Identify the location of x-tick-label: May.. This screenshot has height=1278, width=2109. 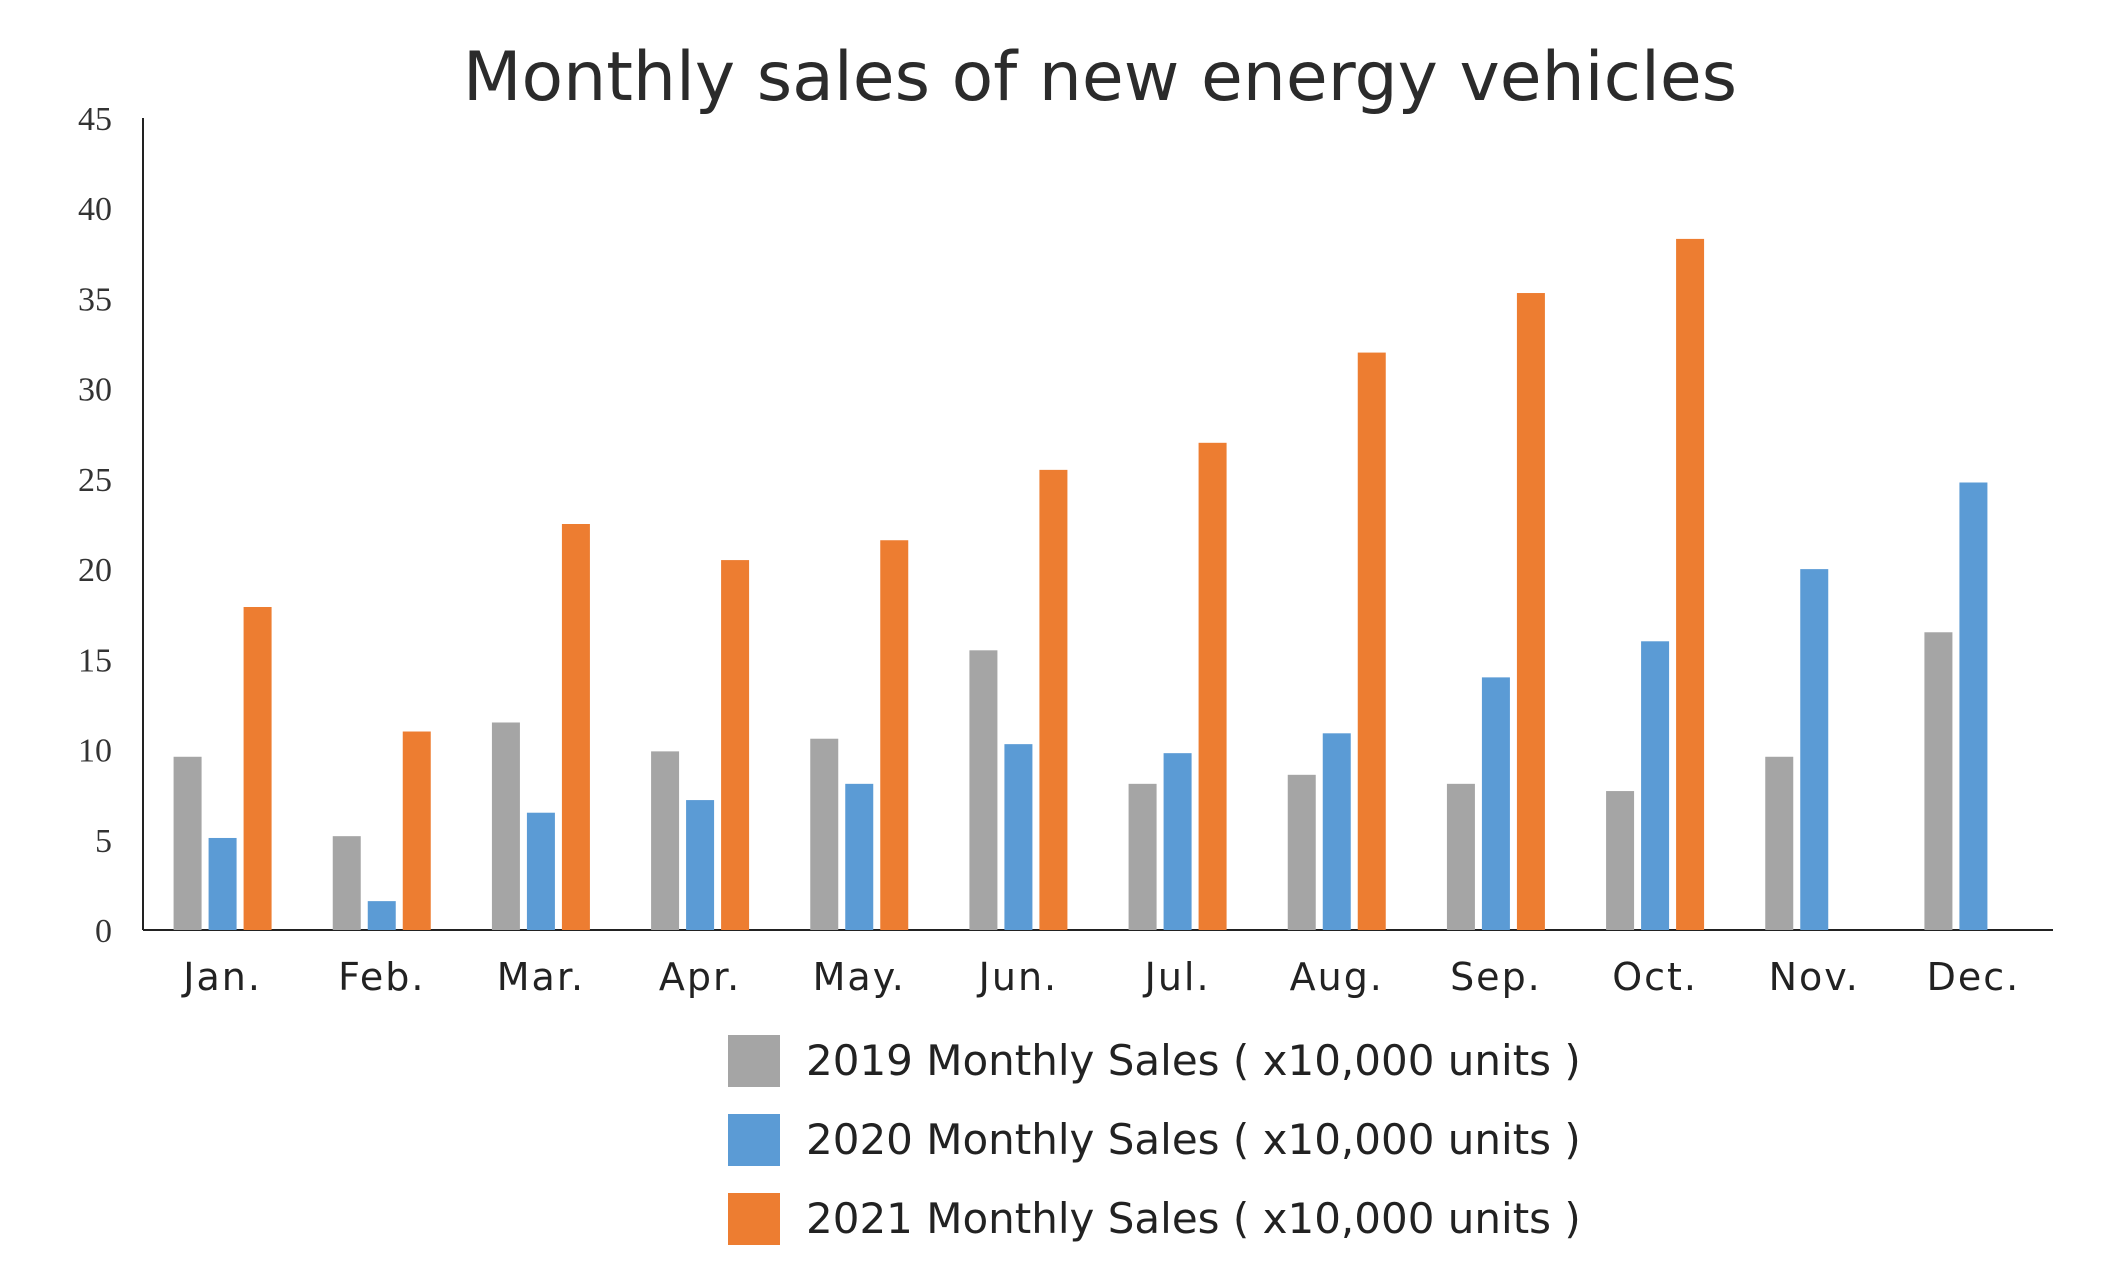
(859, 977).